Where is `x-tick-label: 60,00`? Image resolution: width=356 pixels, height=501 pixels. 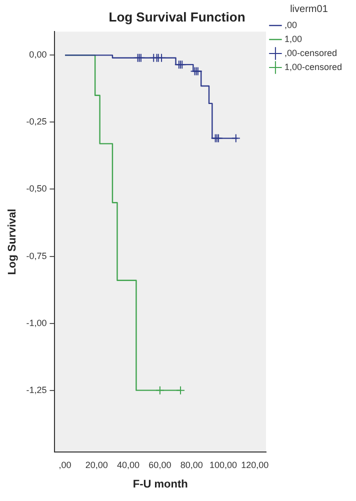 x-tick-label: 60,00 is located at coordinates (160, 465).